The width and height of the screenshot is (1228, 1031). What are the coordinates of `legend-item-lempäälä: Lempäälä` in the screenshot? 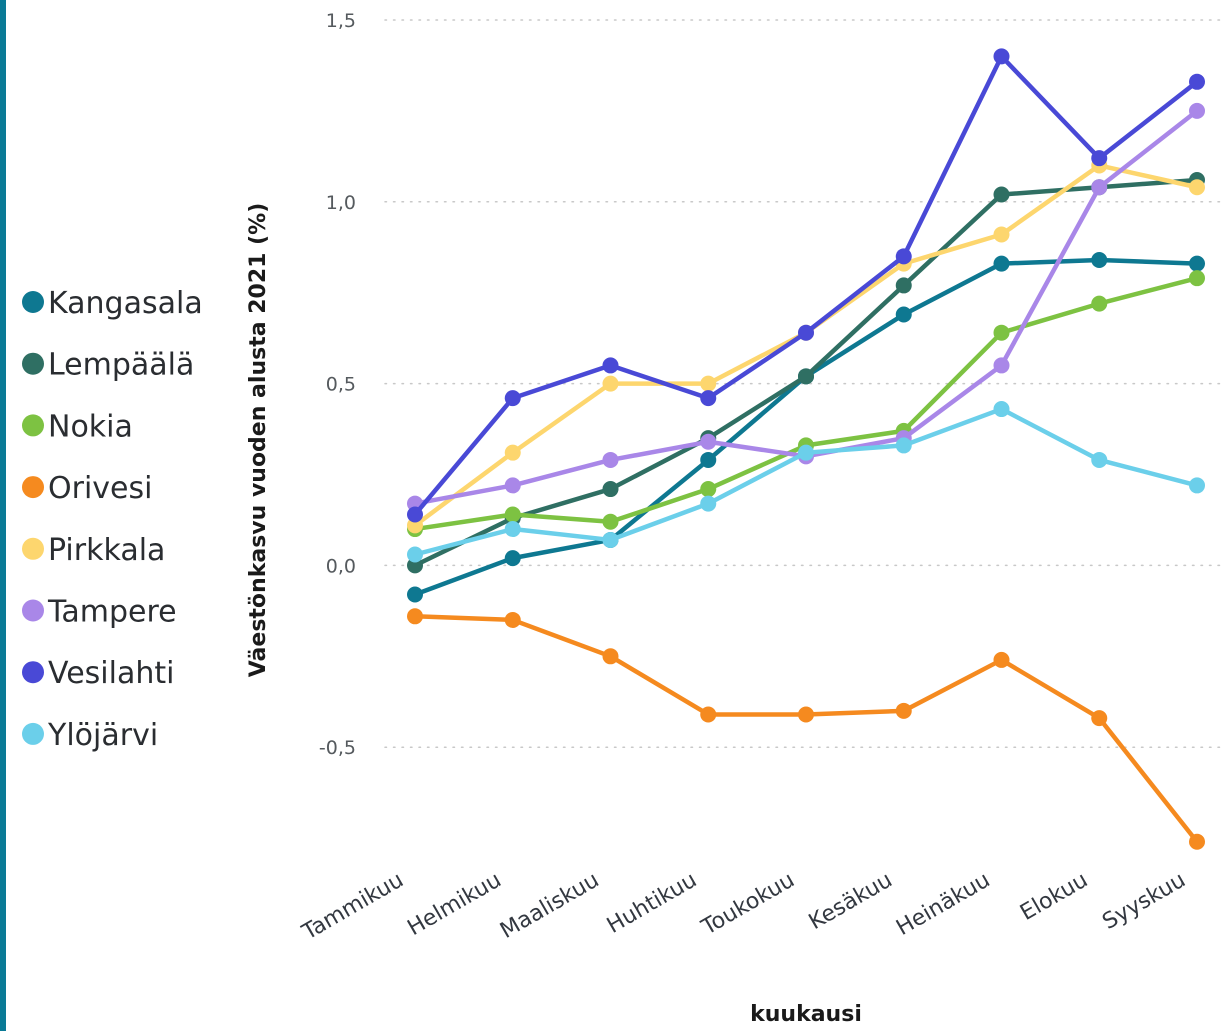 It's located at (108, 365).